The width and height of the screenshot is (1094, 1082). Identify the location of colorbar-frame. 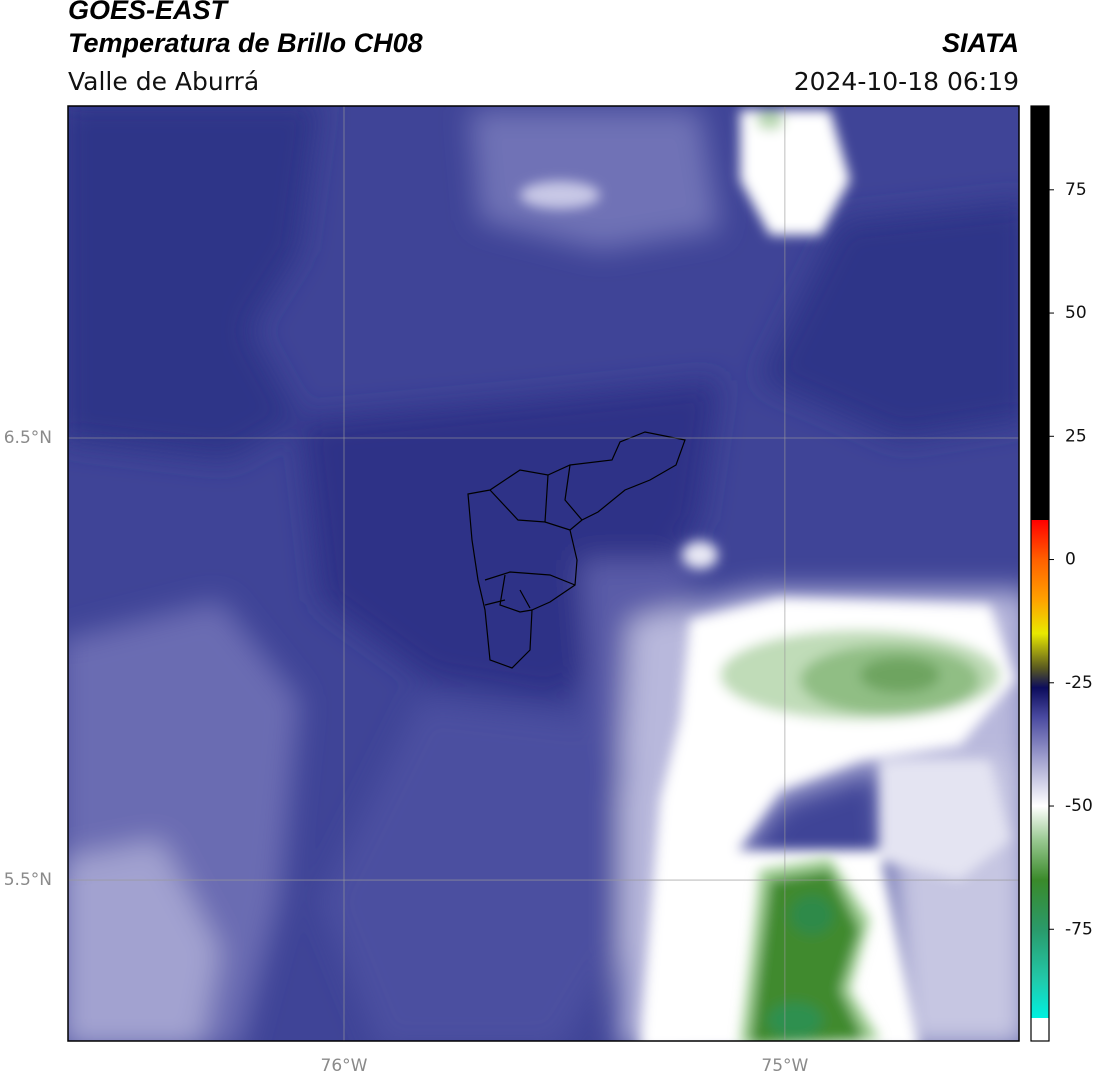
(1040, 573).